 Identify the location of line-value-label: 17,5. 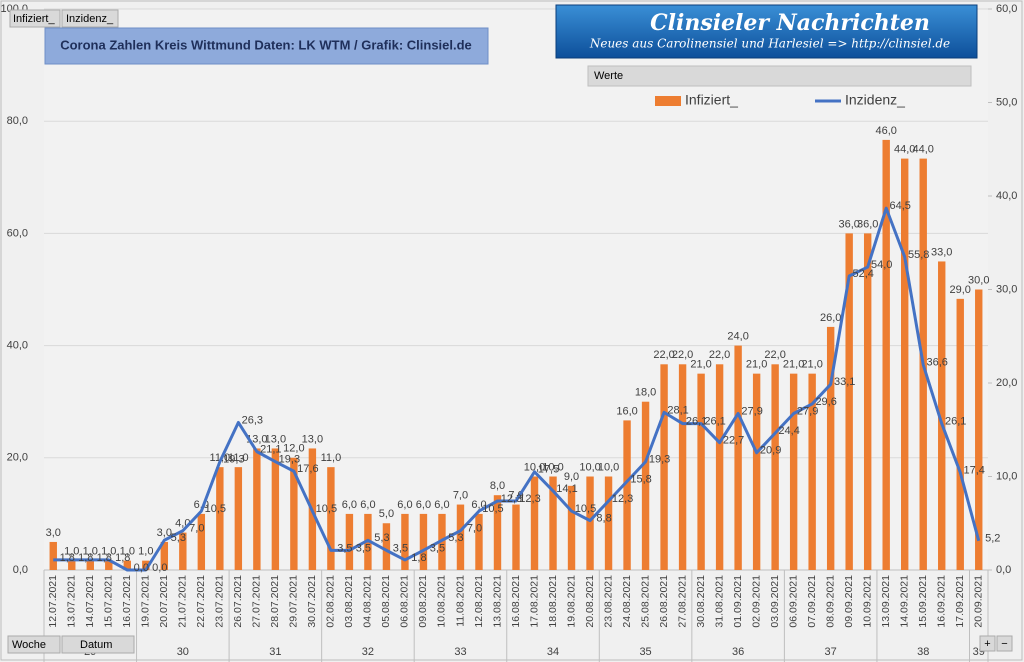
(548, 470).